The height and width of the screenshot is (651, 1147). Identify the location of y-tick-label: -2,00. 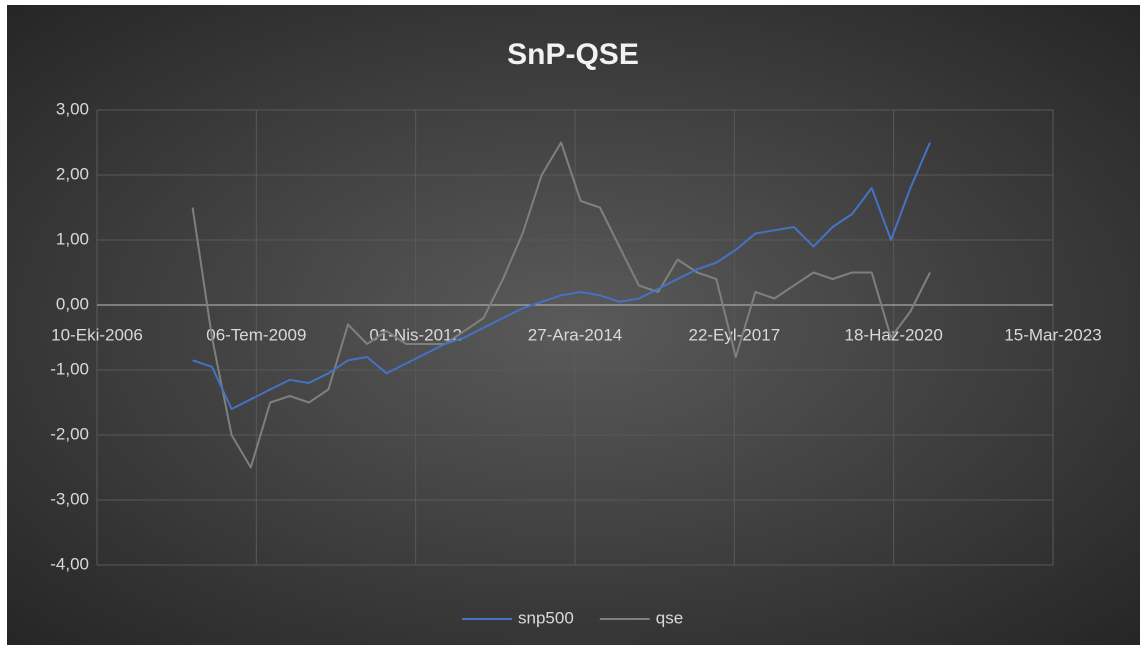
(69, 433).